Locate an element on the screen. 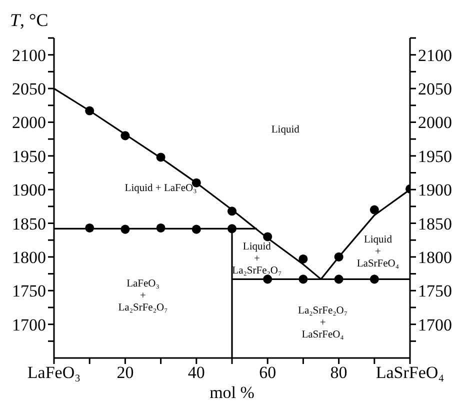 This screenshot has height=402, width=464. y-tick-label: 1750 is located at coordinates (29, 291).